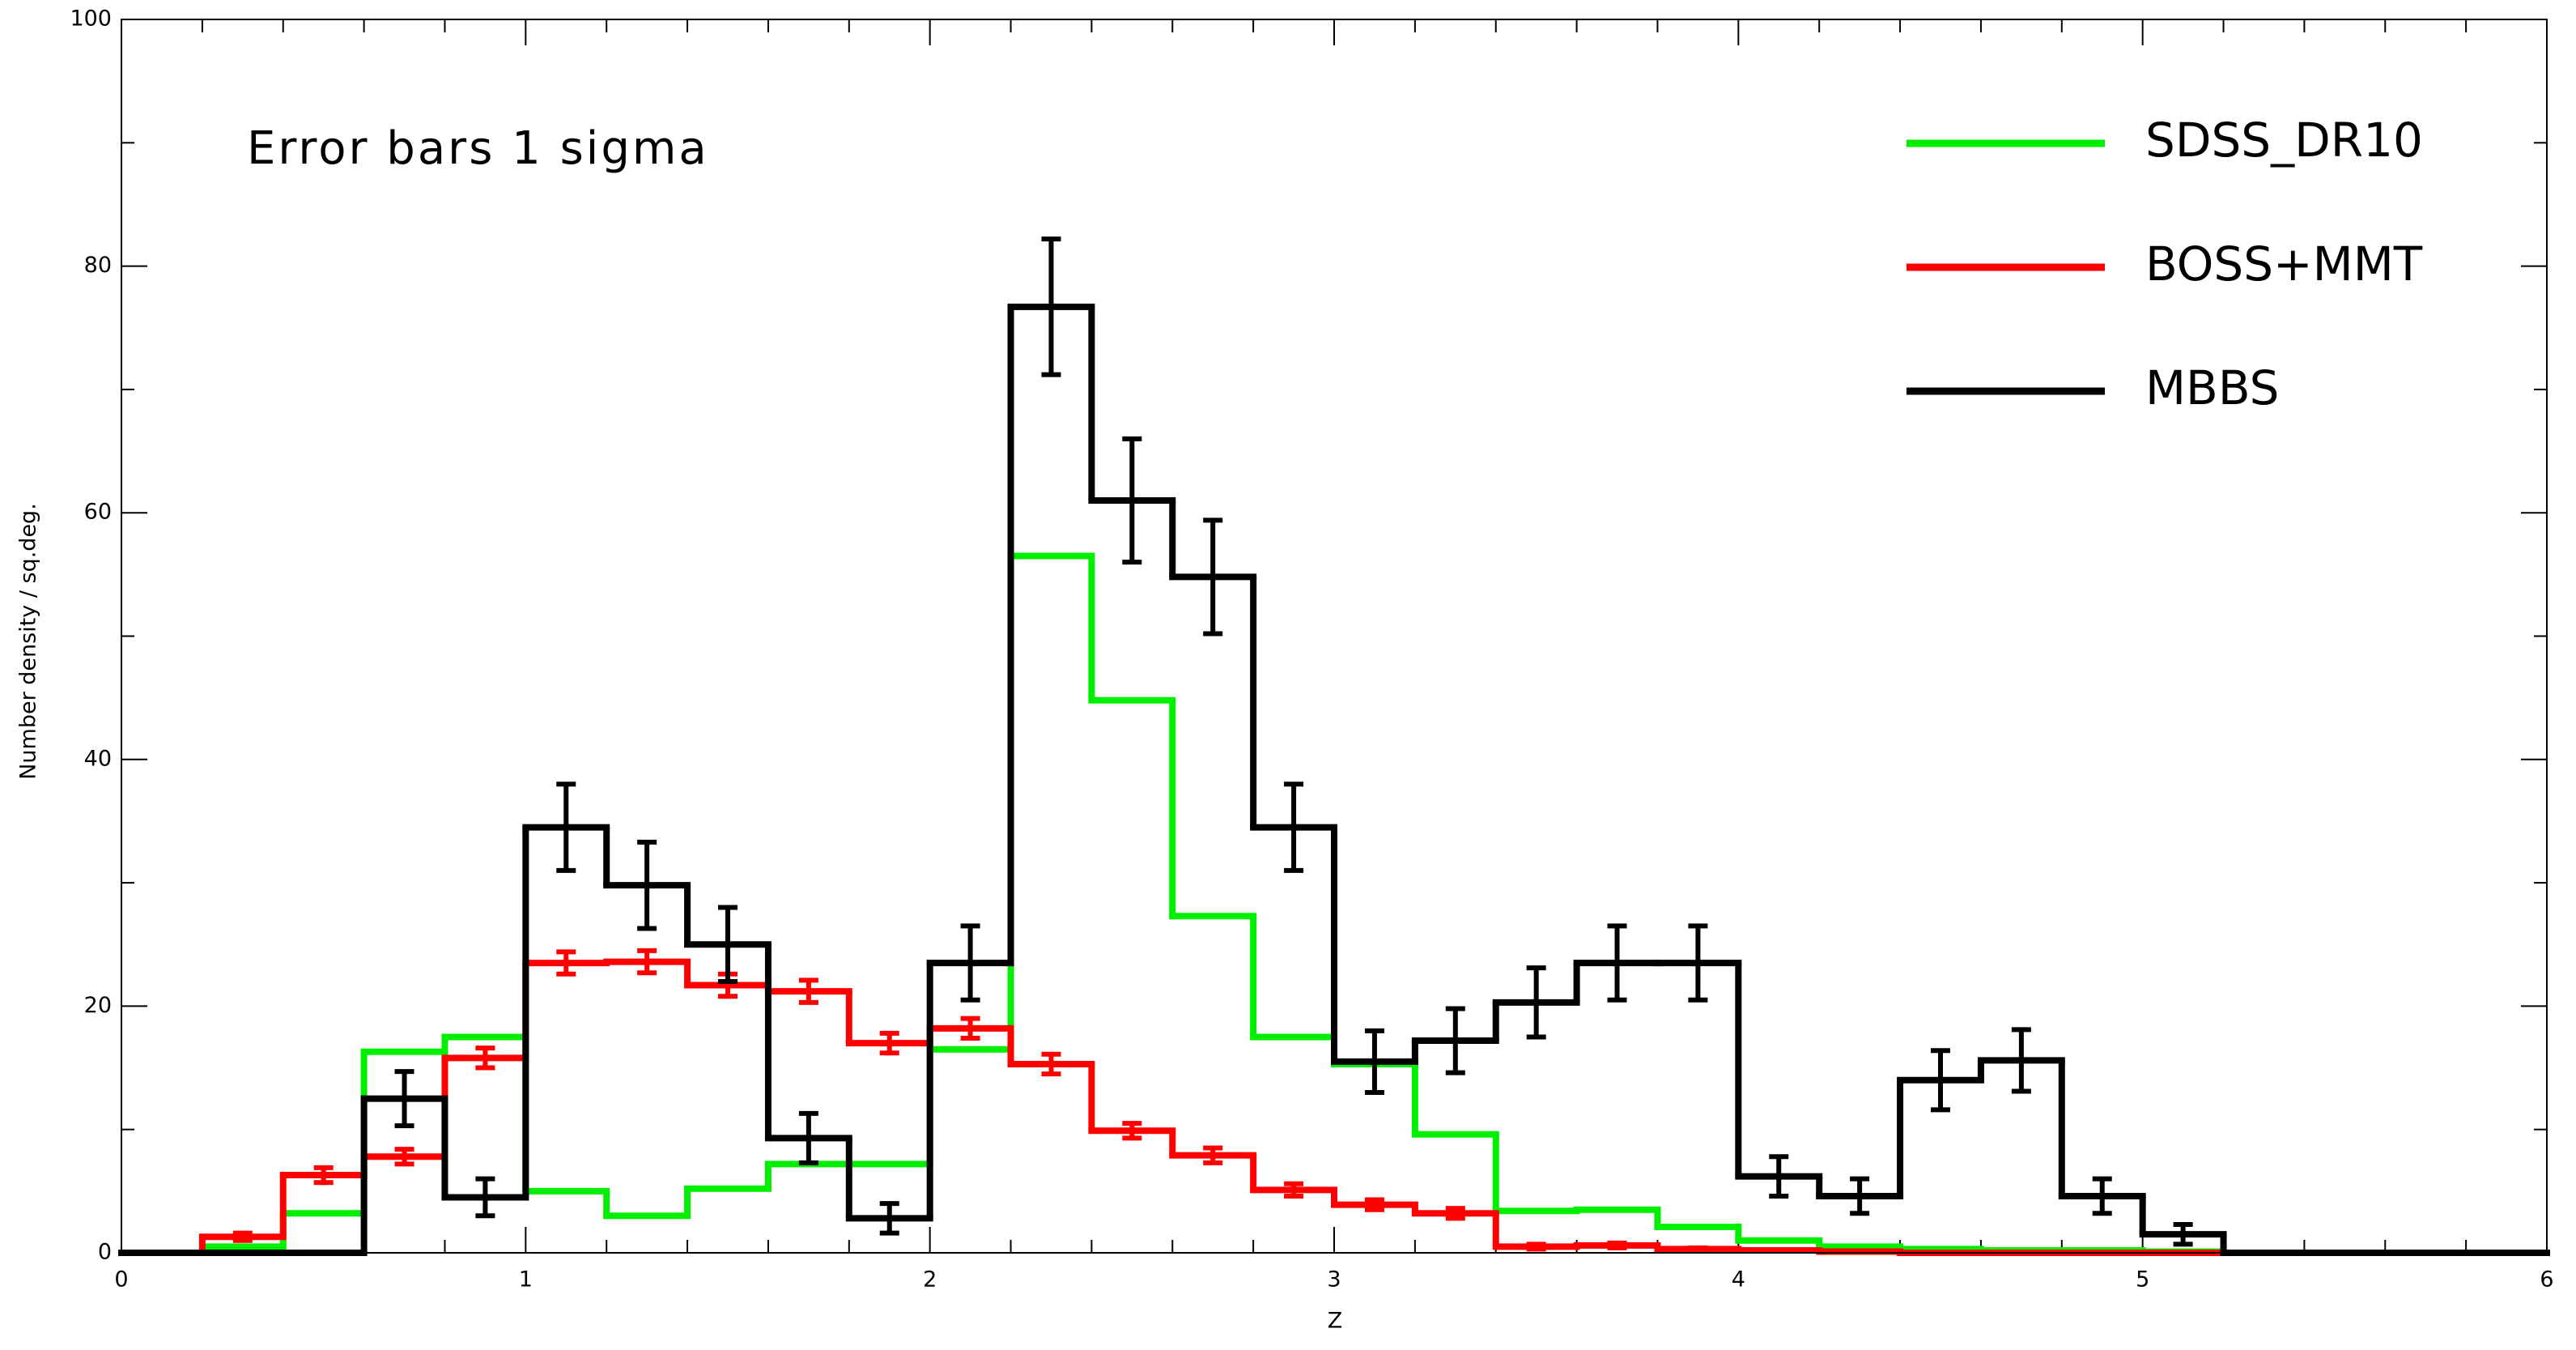  What do you see at coordinates (2284, 264) in the screenshot?
I see `legend-label: BOSS+MMT` at bounding box center [2284, 264].